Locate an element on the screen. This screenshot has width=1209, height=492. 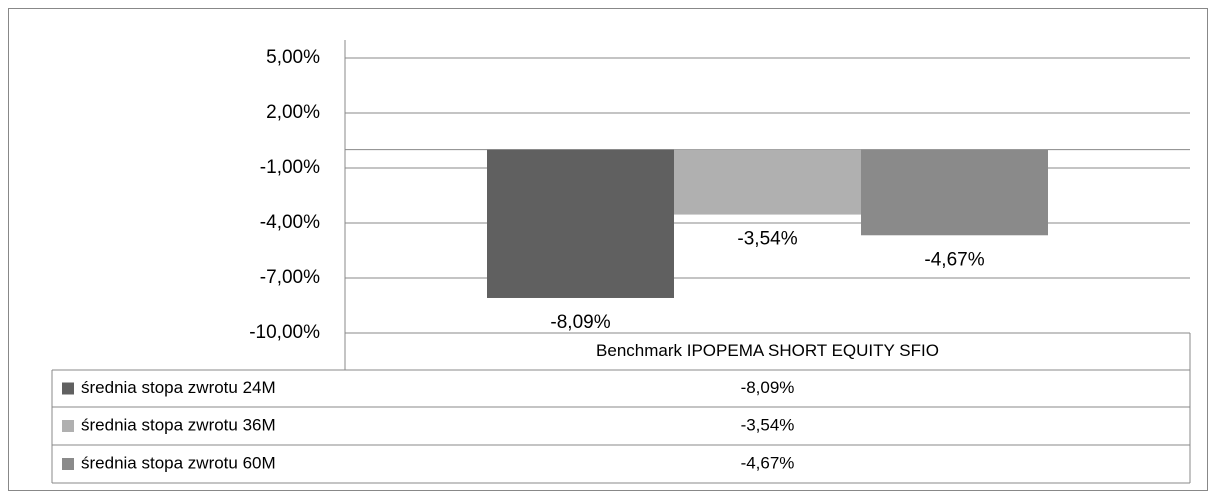
y-tick-label: -10,00% is located at coordinates (284, 332).